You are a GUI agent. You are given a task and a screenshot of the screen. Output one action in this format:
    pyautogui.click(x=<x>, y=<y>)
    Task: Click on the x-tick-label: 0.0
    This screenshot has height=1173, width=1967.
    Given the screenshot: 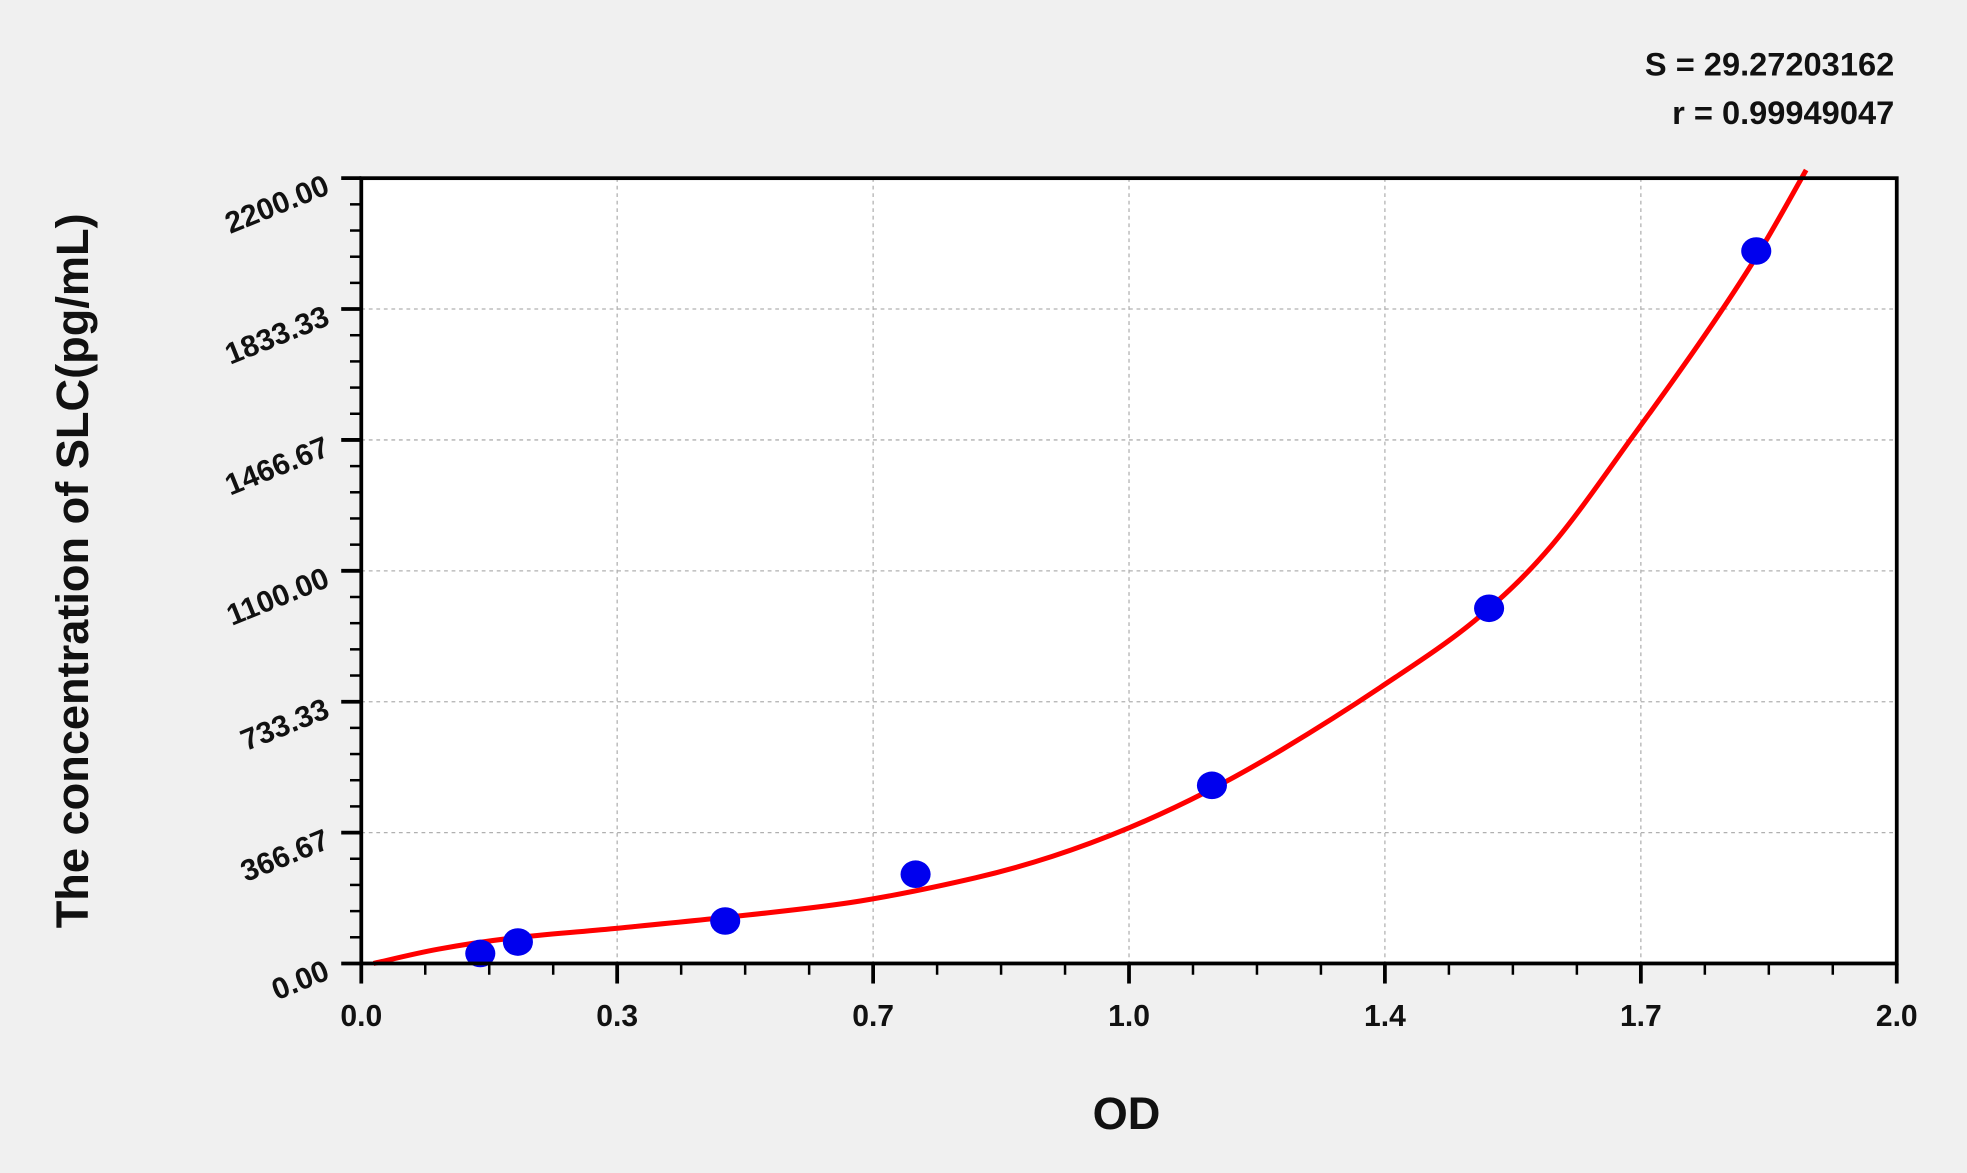 What is the action you would take?
    pyautogui.click(x=361, y=1016)
    